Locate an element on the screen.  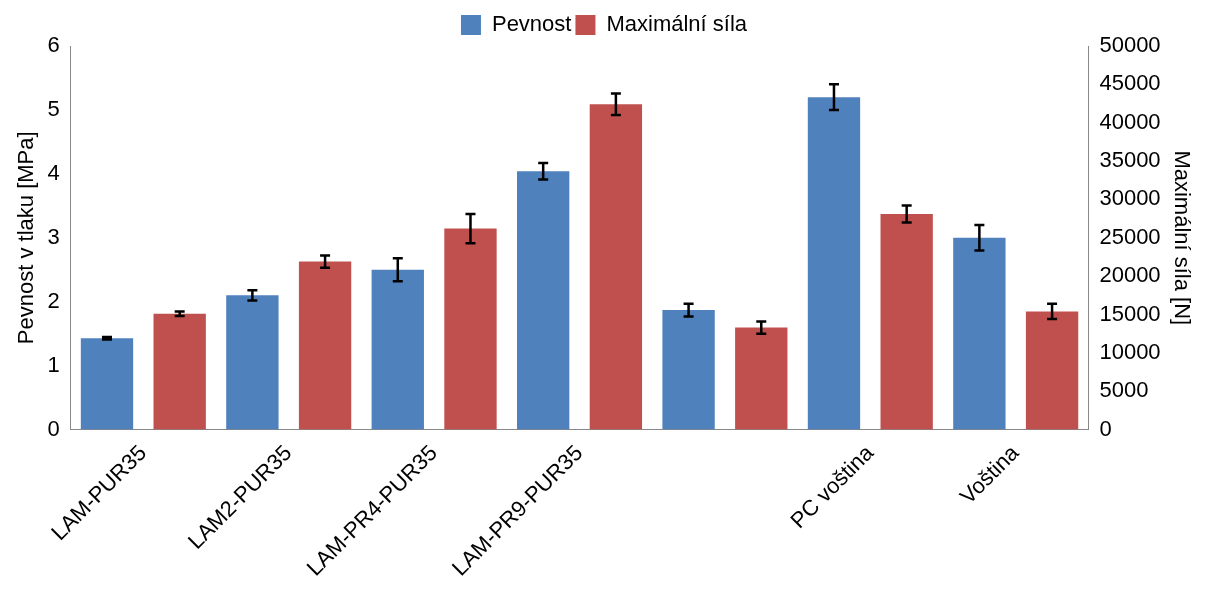
y2-tick-label: 35000 is located at coordinates (1130, 160).